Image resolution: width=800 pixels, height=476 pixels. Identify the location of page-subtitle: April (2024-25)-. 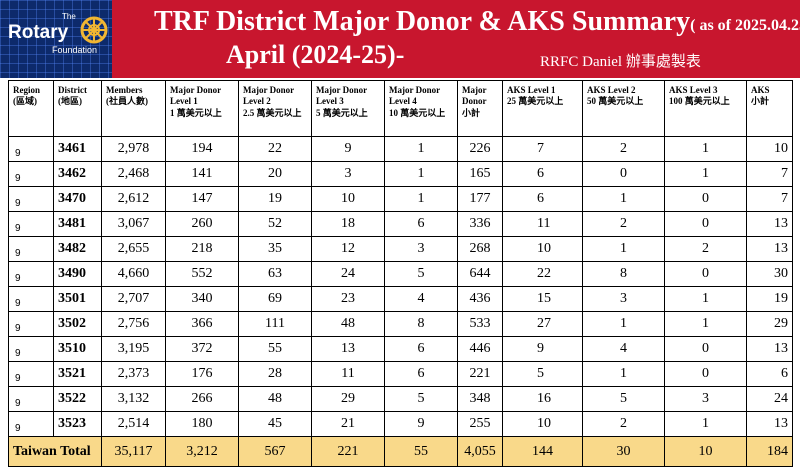
(315, 54).